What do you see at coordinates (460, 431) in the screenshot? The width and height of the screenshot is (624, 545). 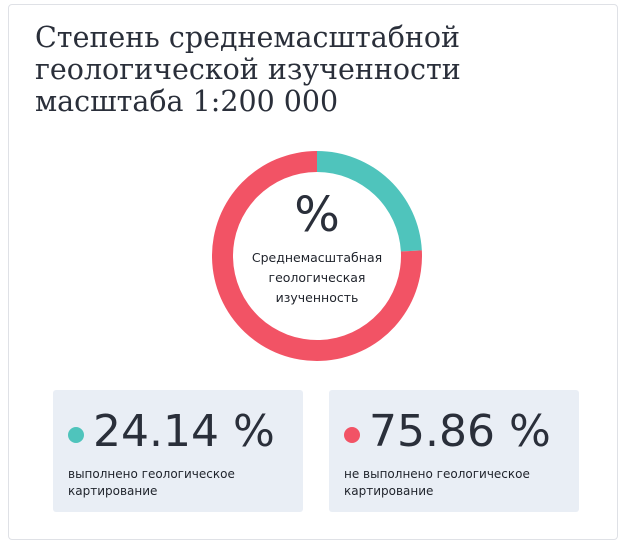 I see `stat-value-not-done: 75.86 %` at bounding box center [460, 431].